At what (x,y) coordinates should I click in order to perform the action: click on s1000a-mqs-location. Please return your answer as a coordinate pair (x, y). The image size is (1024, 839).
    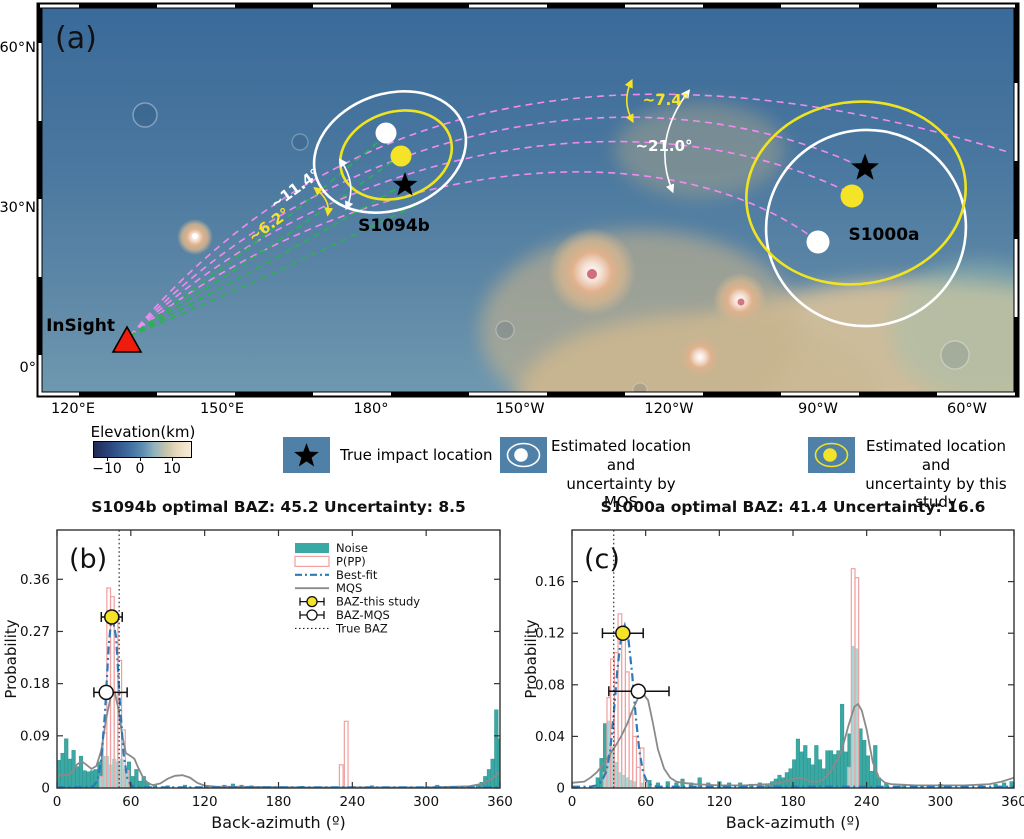
    Looking at the image, I should click on (818, 242).